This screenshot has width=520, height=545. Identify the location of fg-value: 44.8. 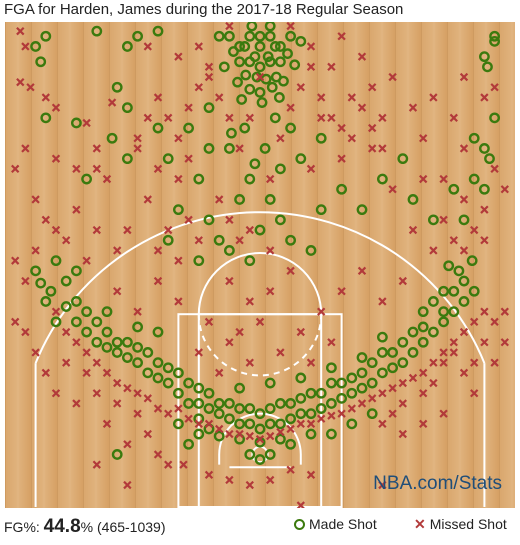
(62, 526).